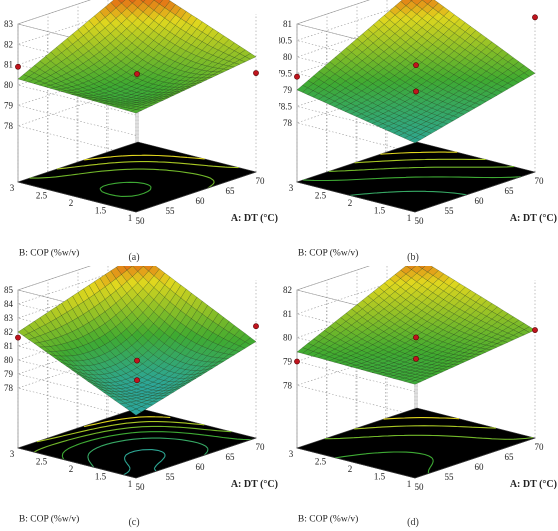 This screenshot has height=531, width=558. Describe the element at coordinates (9, 290) in the screenshot. I see `z-tick-c-7: 85` at that location.